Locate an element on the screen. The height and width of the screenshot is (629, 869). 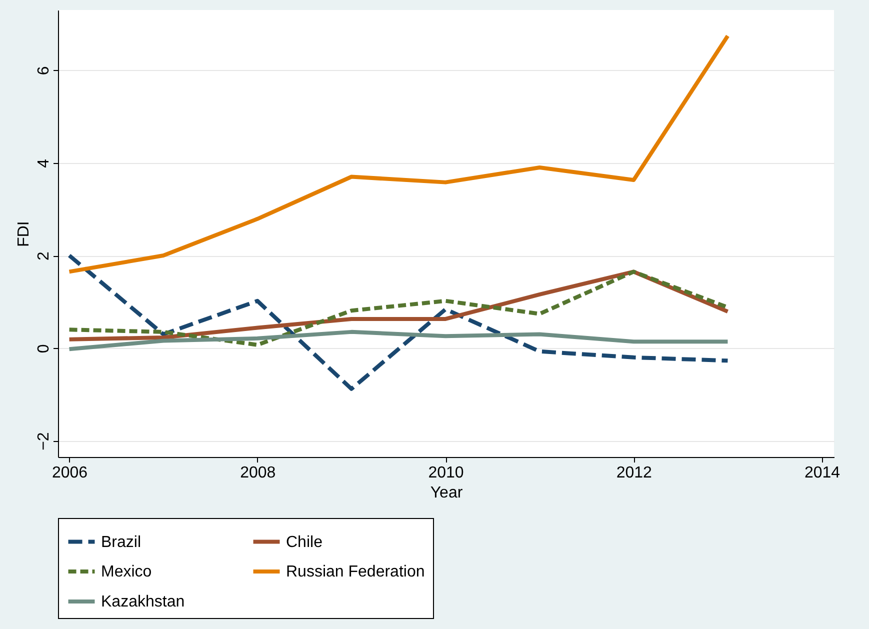
x-tick-label: 2008 is located at coordinates (258, 473).